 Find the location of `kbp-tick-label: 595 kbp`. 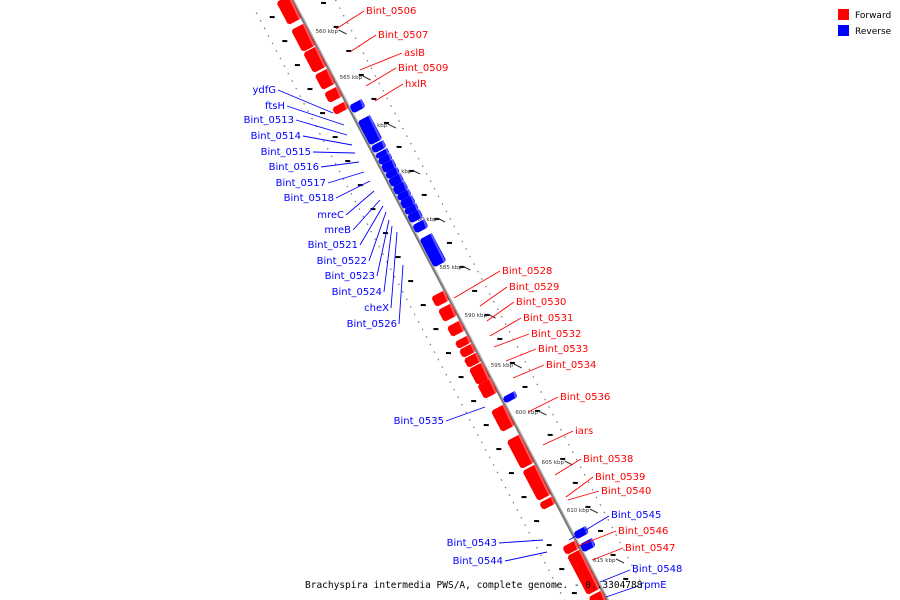

kbp-tick-label: 595 kbp is located at coordinates (502, 366).